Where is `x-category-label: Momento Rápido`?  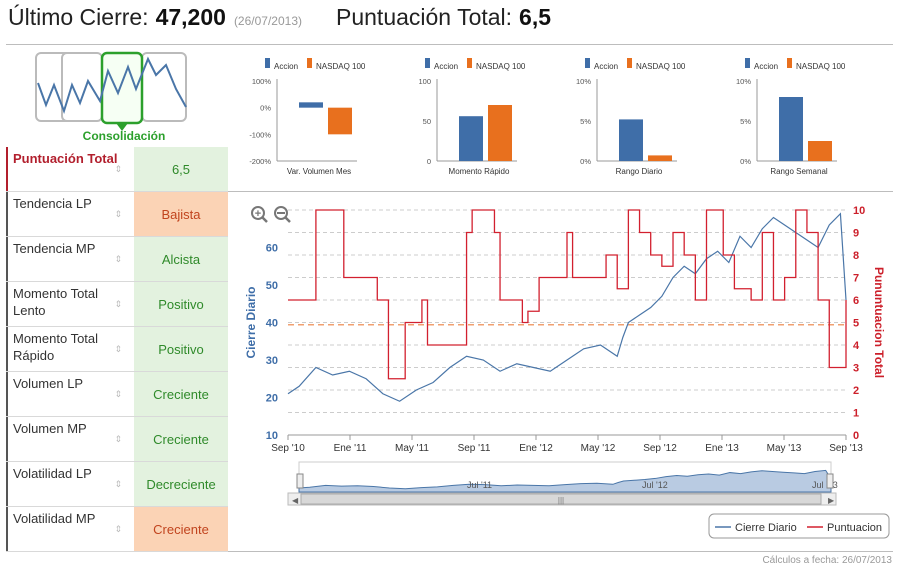
x-category-label: Momento Rápido is located at coordinates (479, 171).